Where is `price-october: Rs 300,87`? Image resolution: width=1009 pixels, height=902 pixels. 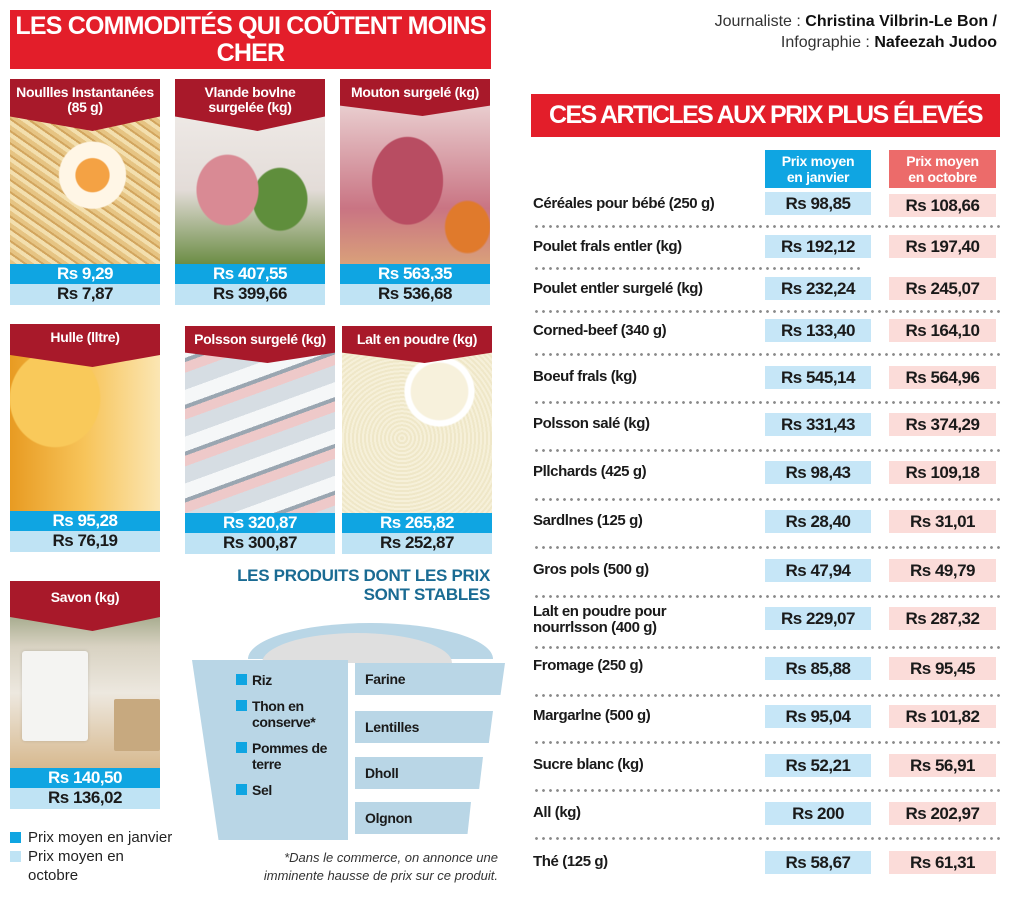 price-october: Rs 300,87 is located at coordinates (260, 543).